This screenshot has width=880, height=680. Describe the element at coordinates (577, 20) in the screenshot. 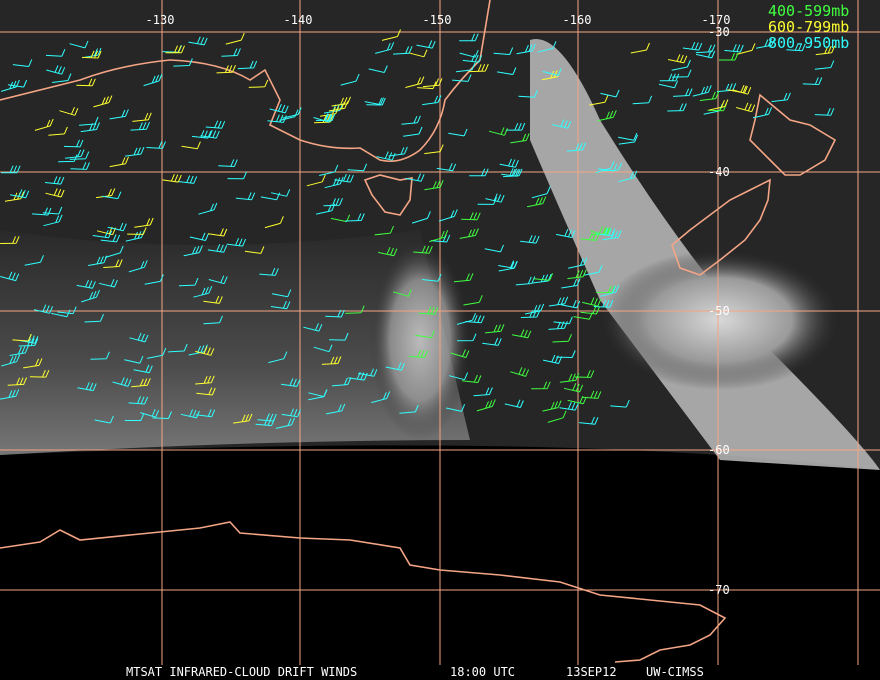

I see `longitude-label: -160` at that location.